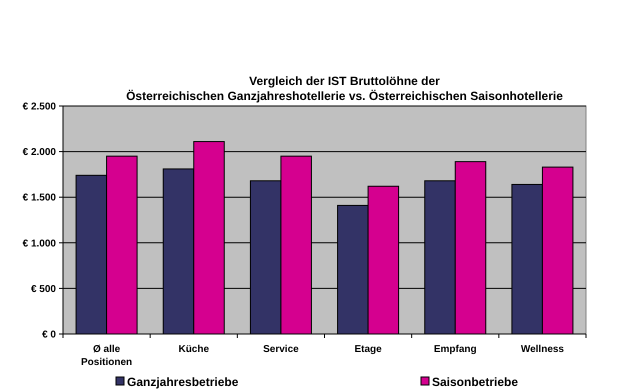  I want to click on y-tick-label: € 1.000, so click(39, 244).